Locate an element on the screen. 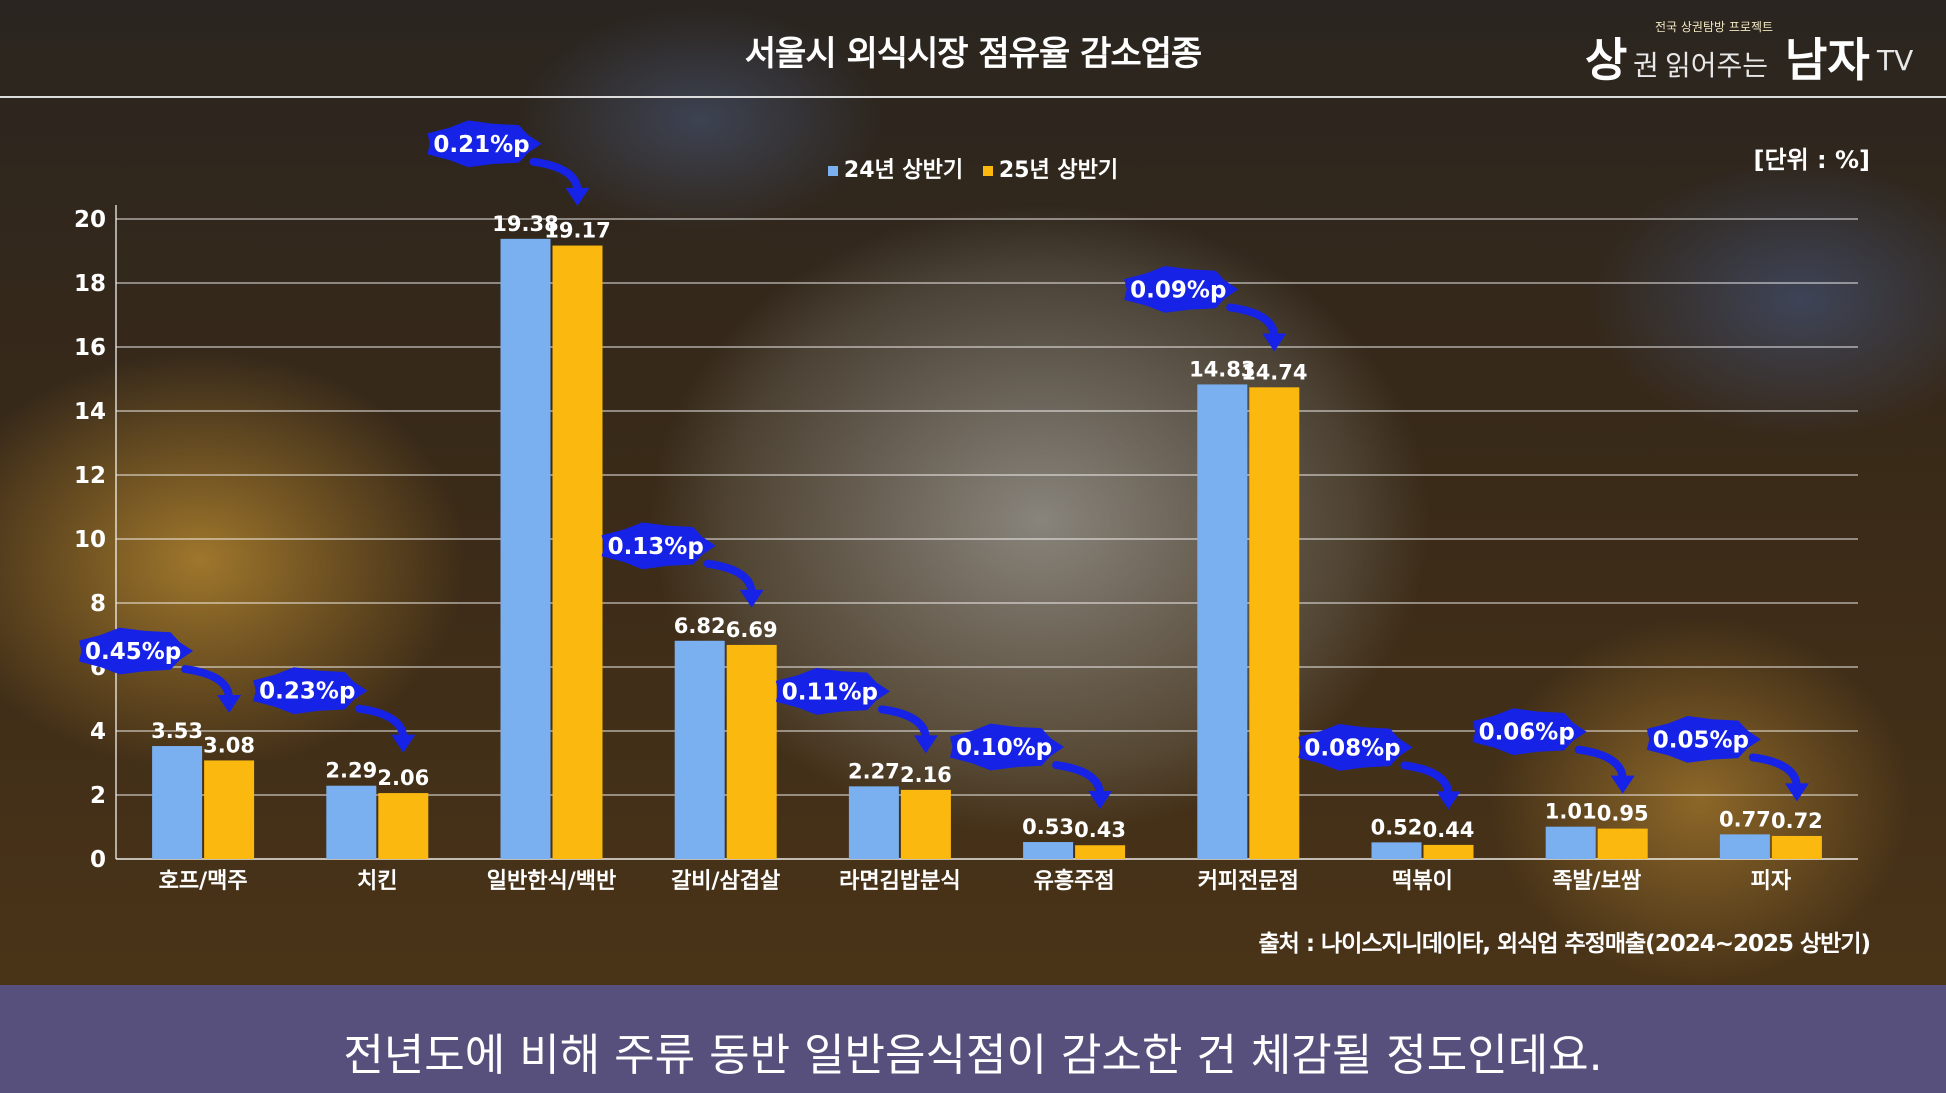 The width and height of the screenshot is (1946, 1093). x-category-label: 호프/맥주 is located at coordinates (203, 881).